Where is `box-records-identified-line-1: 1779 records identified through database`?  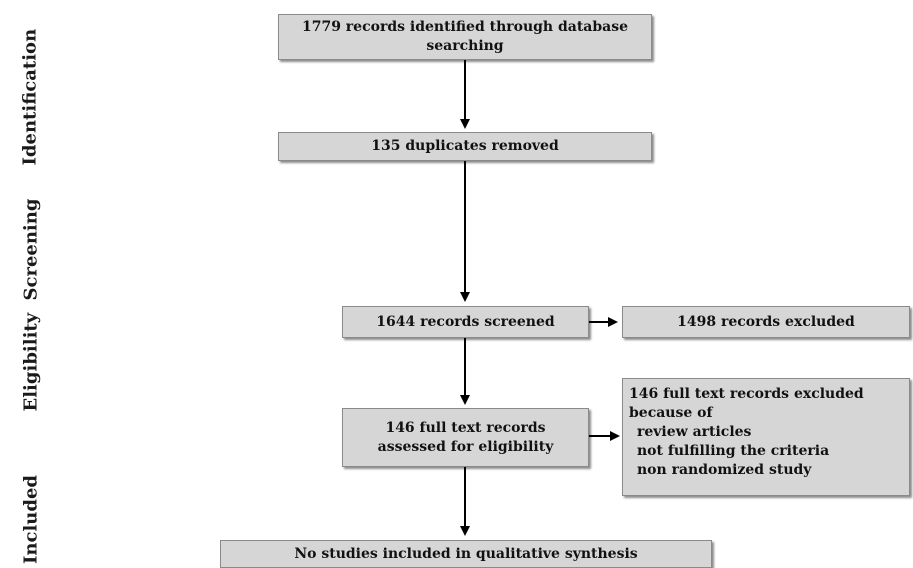 box-records-identified-line-1: 1779 records identified through database is located at coordinates (465, 27).